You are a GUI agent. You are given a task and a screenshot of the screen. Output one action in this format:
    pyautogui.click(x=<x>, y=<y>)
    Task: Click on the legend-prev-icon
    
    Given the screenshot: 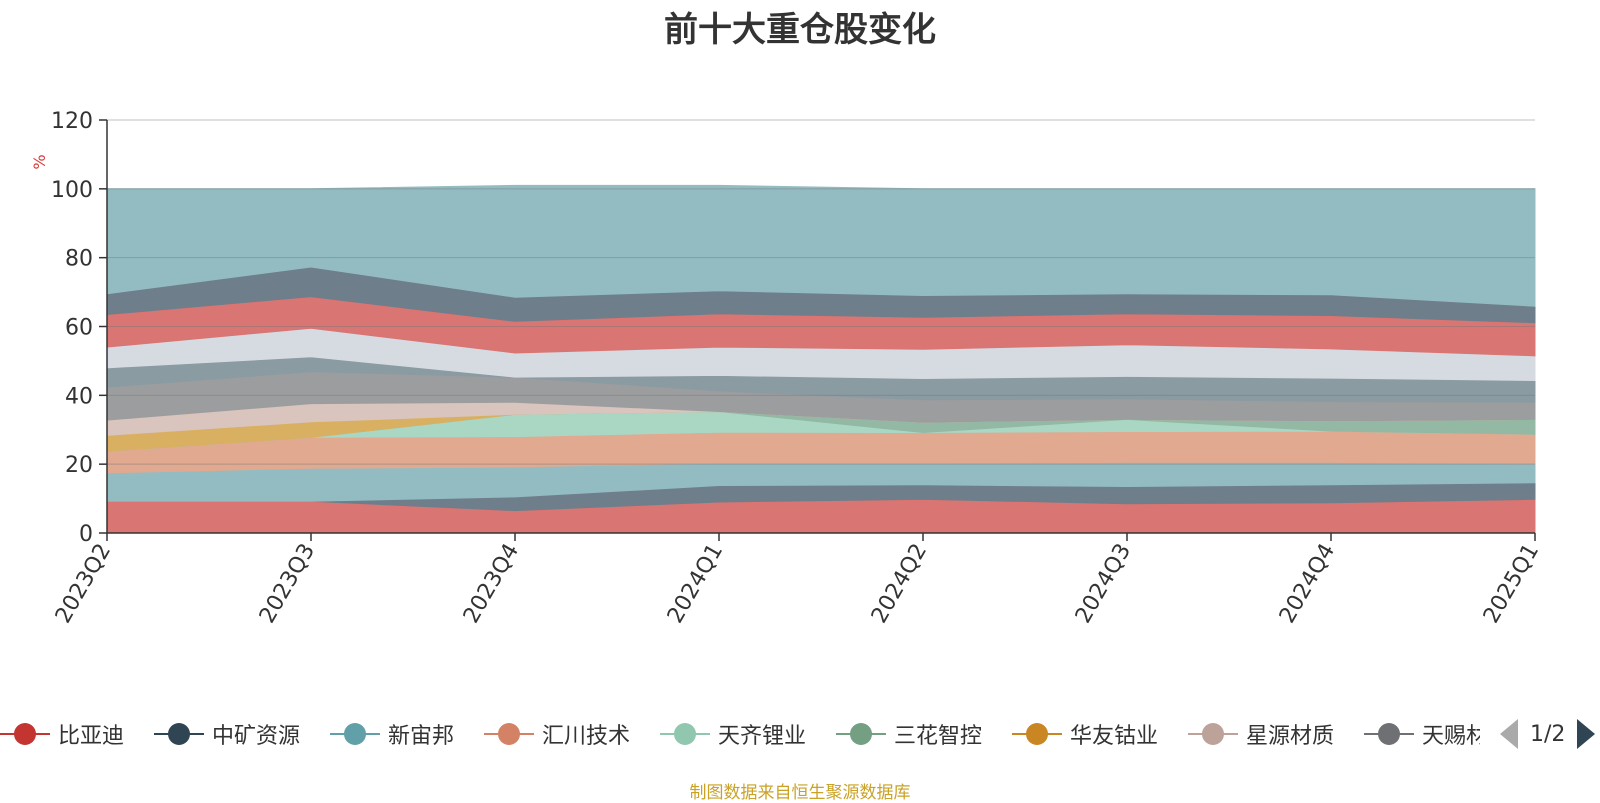 What is the action you would take?
    pyautogui.click(x=1509, y=734)
    